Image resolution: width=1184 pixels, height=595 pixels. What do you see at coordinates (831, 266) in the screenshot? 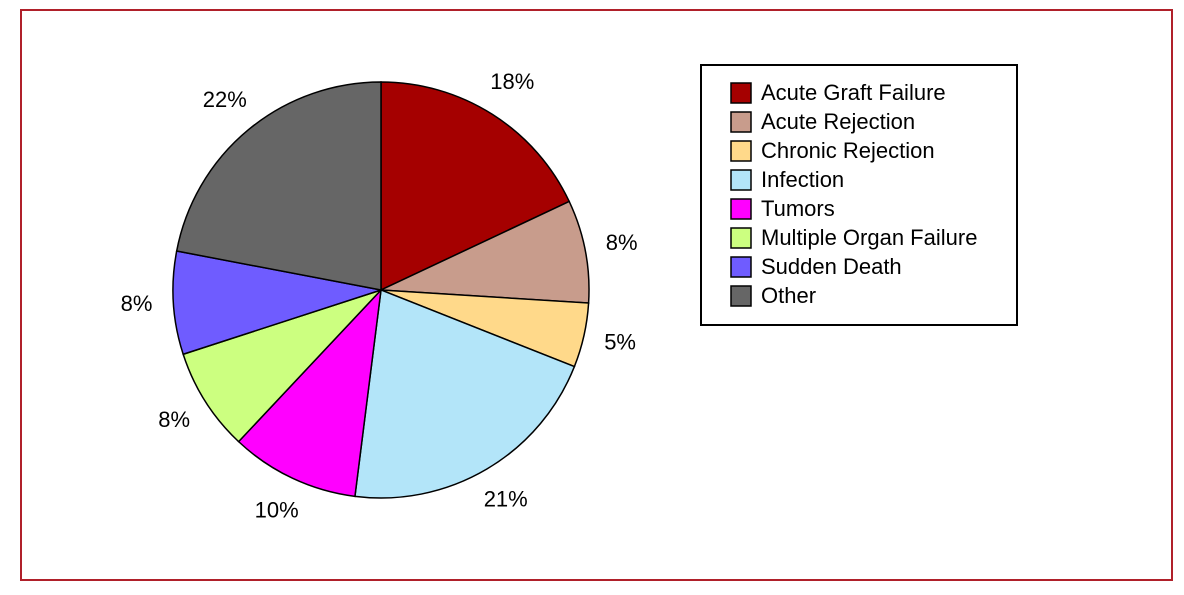
I see `legend-label: Sudden Death` at bounding box center [831, 266].